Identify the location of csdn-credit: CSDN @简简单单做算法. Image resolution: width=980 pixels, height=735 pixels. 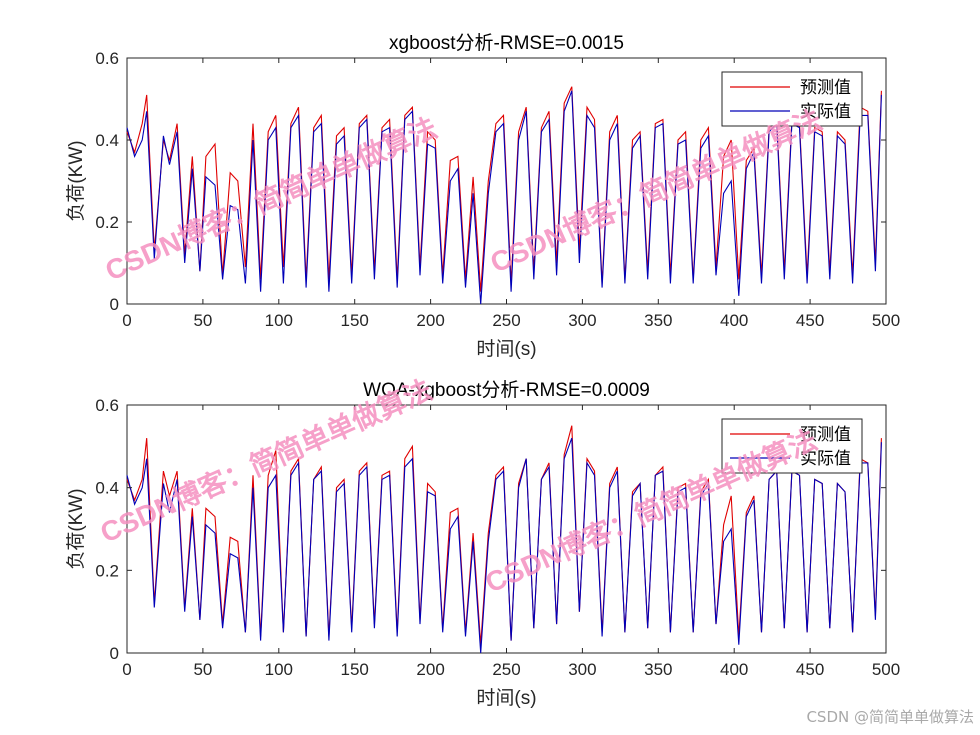
(890, 717).